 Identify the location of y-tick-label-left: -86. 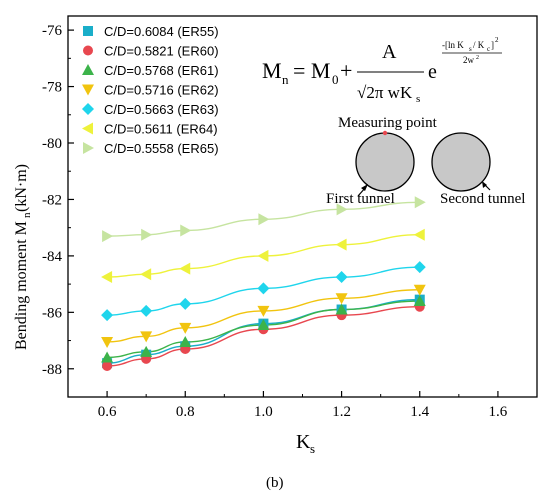
(52, 313).